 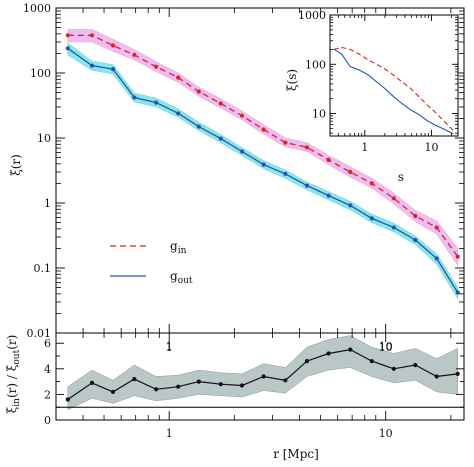 What do you see at coordinates (169, 346) in the screenshot?
I see `main-x-tick-label: 1` at bounding box center [169, 346].